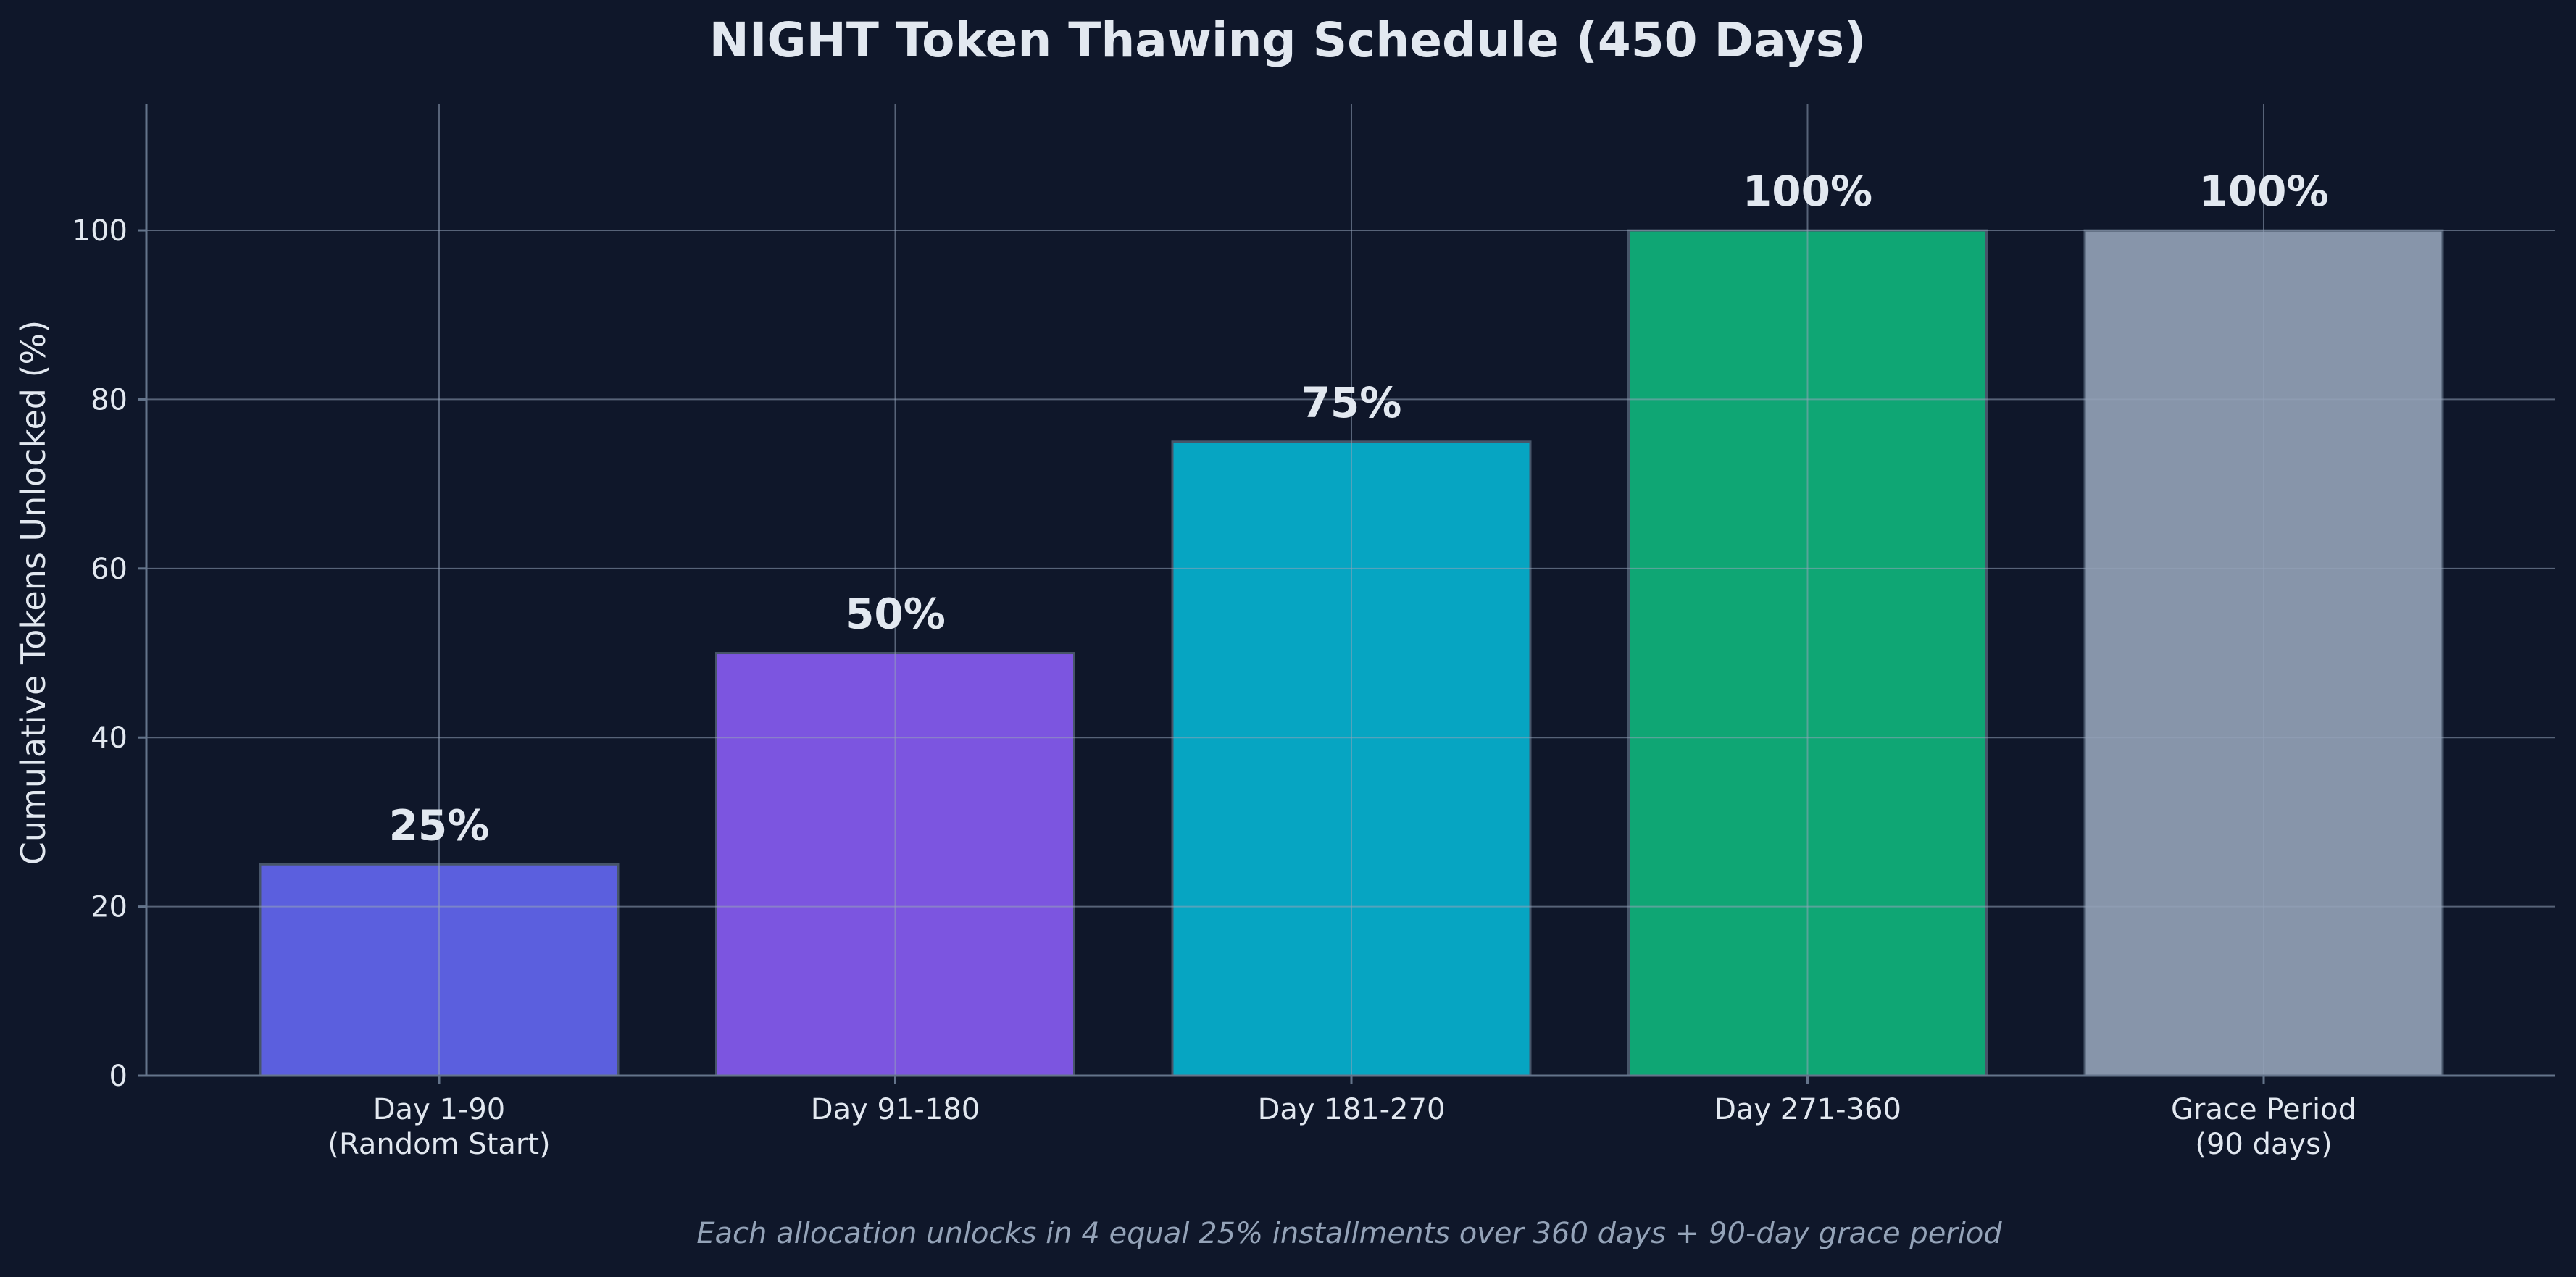  Describe the element at coordinates (1352, 1109) in the screenshot. I see `x-tick-label: Day 181-270` at that location.